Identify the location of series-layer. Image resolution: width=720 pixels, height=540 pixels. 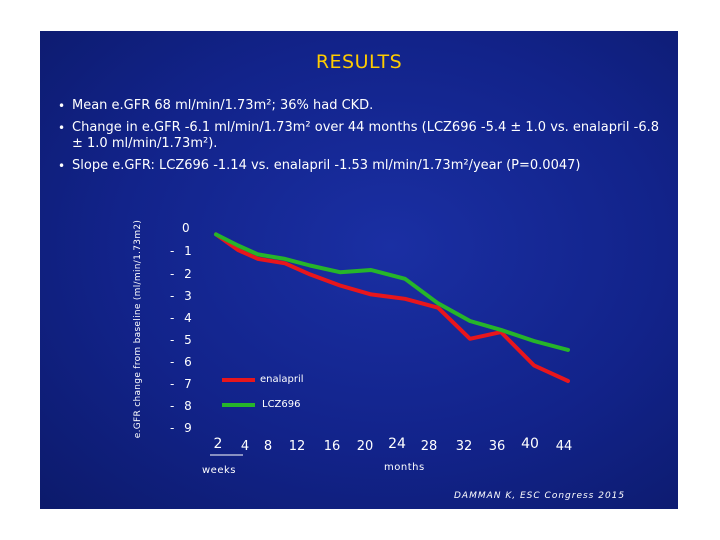
(392, 307).